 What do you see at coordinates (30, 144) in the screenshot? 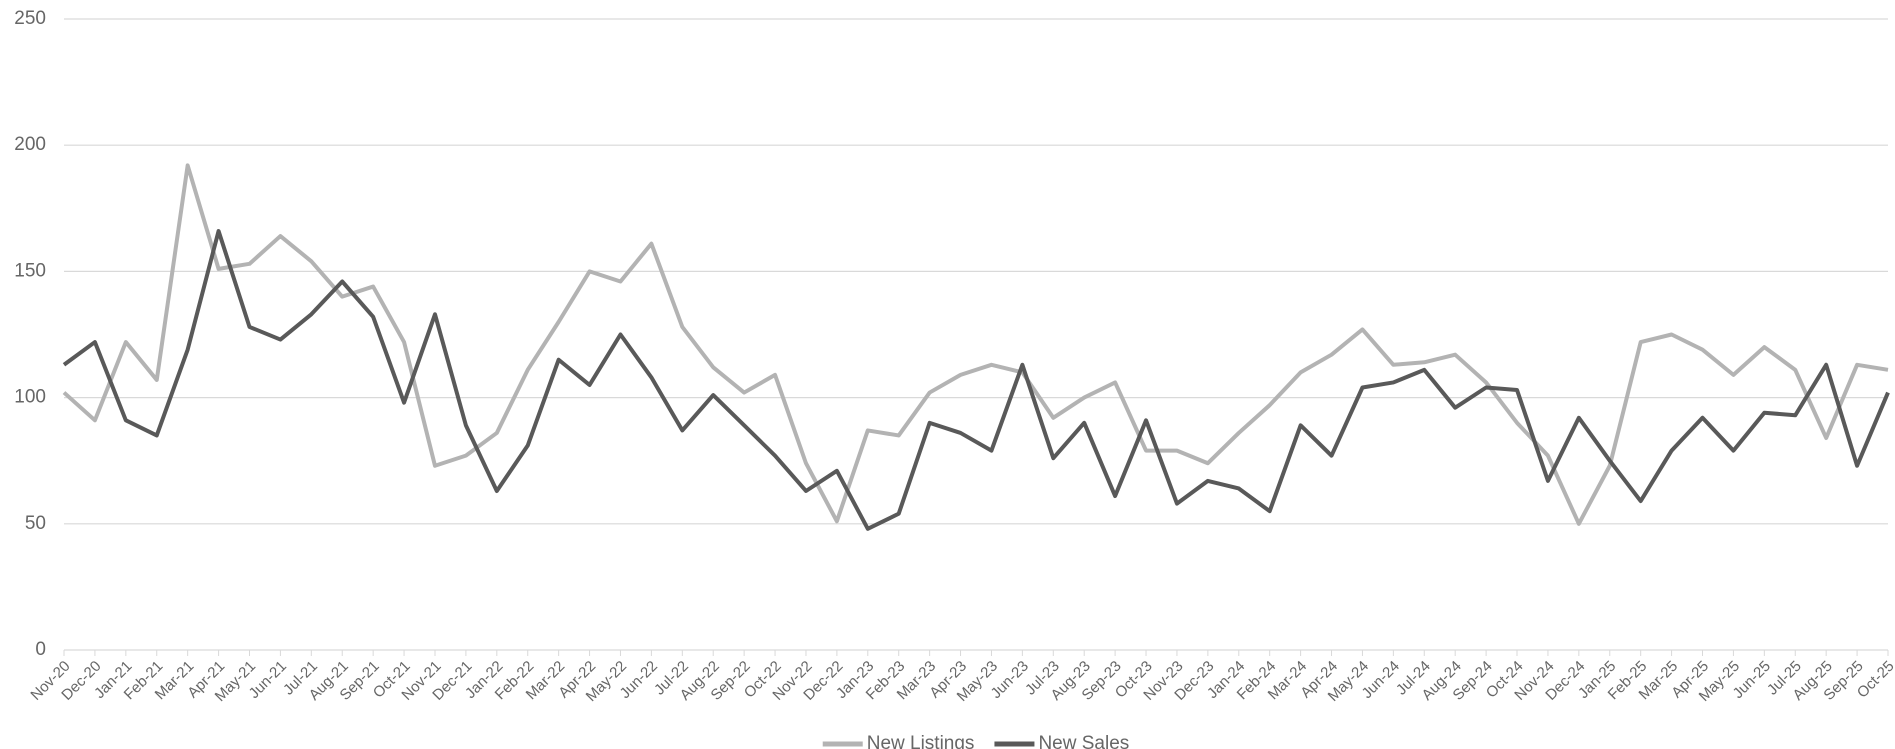
I see `y-tick-label: 200` at bounding box center [30, 144].